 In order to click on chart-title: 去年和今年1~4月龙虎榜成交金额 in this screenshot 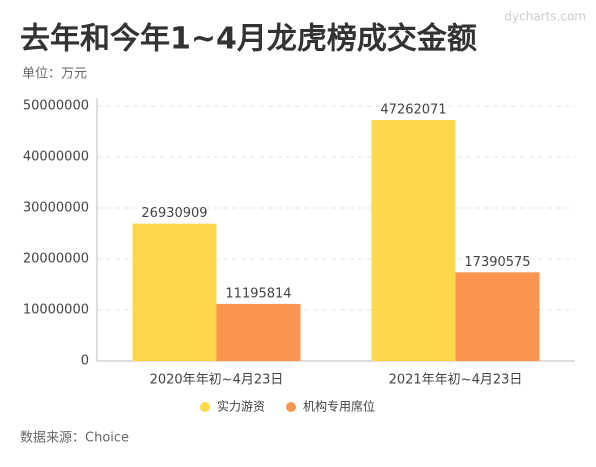, I will do `click(248, 39)`.